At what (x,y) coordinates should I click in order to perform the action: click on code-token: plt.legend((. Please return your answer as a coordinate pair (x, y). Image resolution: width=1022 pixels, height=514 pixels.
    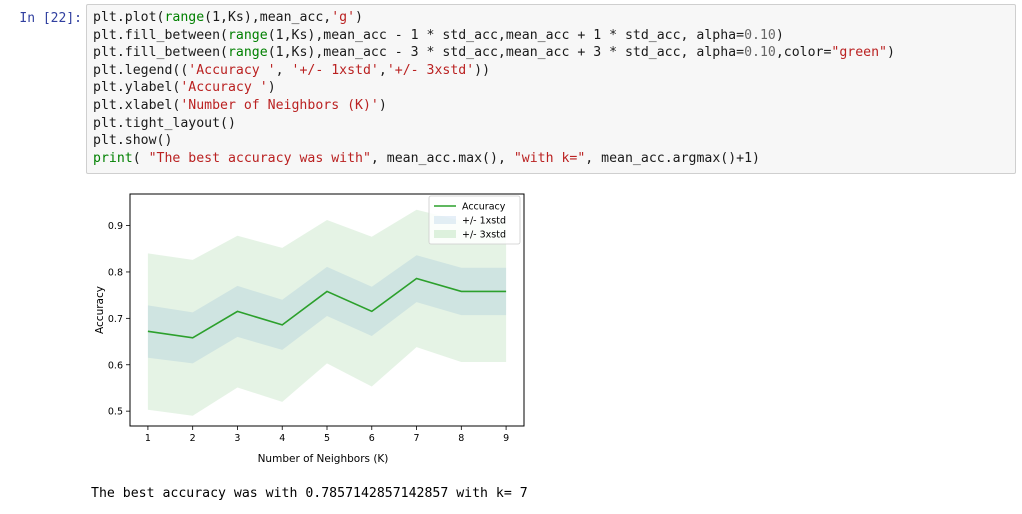
    Looking at the image, I should click on (141, 70).